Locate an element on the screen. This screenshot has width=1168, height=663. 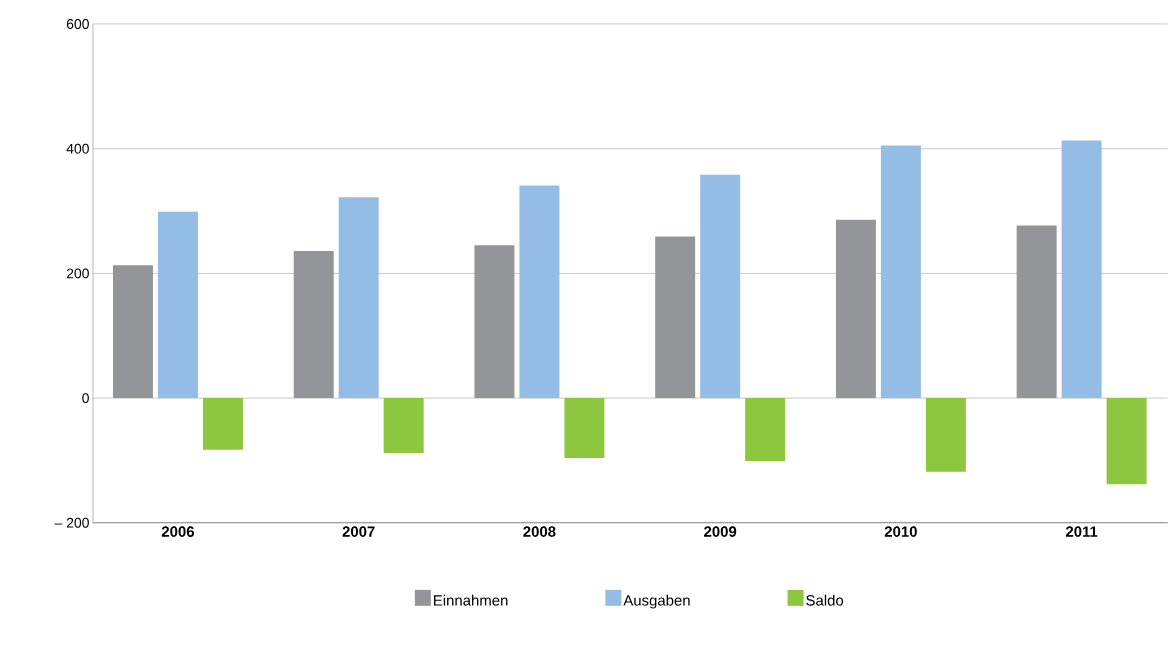
x-tick-label: 2011 is located at coordinates (1081, 532).